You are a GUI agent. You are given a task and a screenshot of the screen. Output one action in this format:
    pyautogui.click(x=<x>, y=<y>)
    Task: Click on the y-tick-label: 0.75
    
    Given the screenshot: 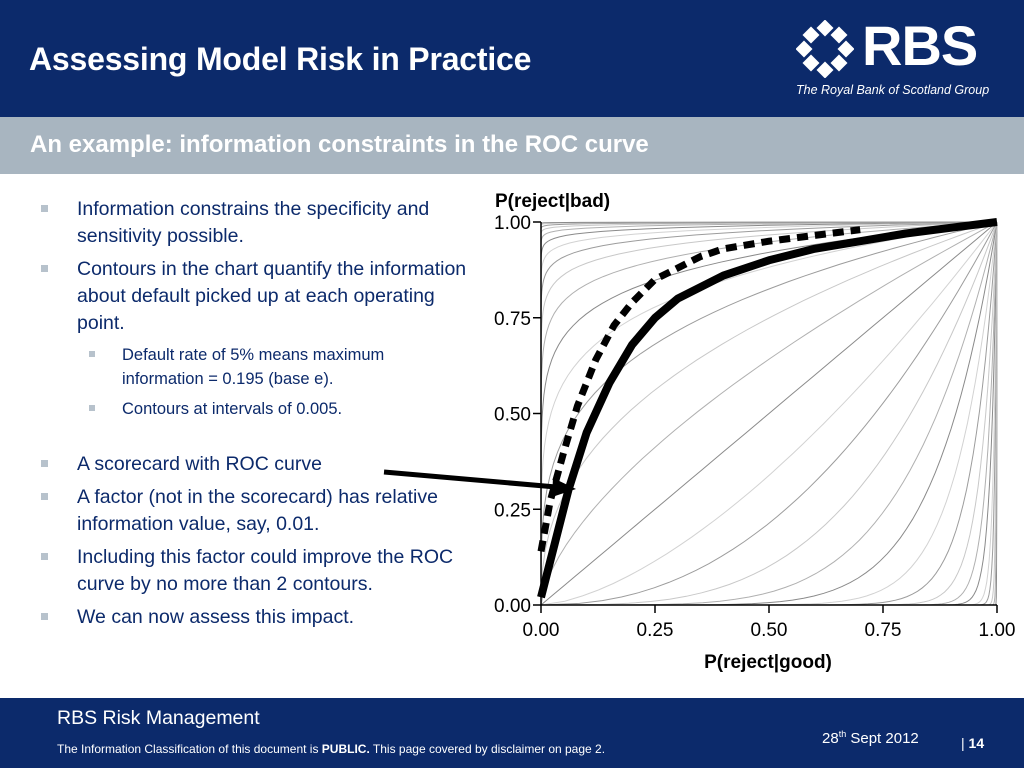 What is the action you would take?
    pyautogui.click(x=512, y=319)
    